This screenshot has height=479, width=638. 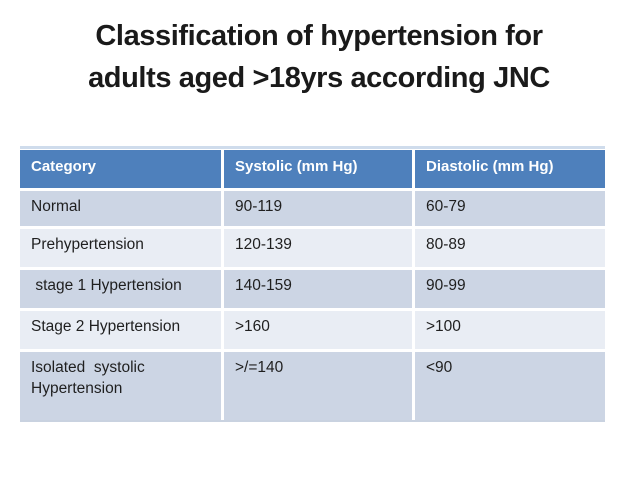 I want to click on page-title-line-1: Classification of hypertension for, so click(x=319, y=36).